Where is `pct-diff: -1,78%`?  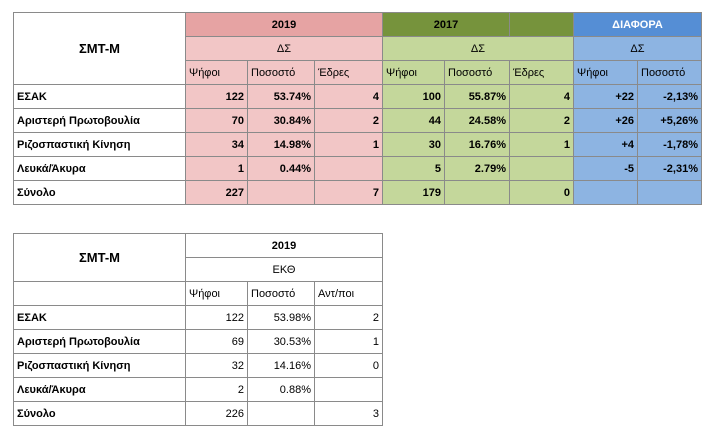
pct-diff: -1,78% is located at coordinates (669, 144).